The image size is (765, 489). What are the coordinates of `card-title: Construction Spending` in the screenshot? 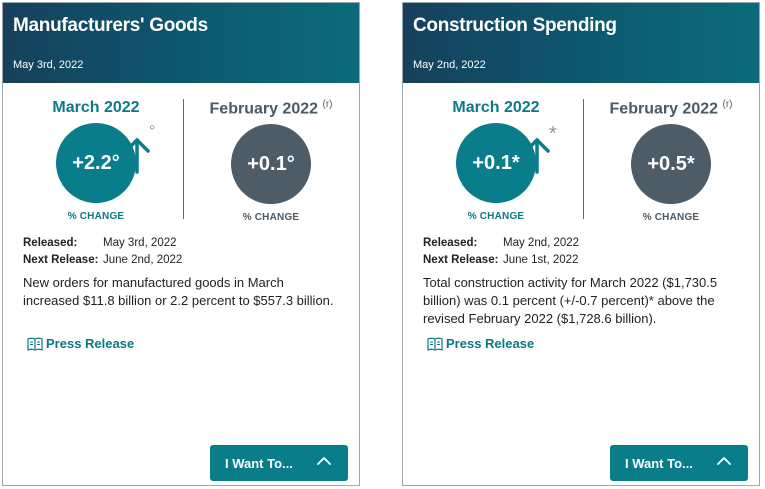 It's located at (515, 25).